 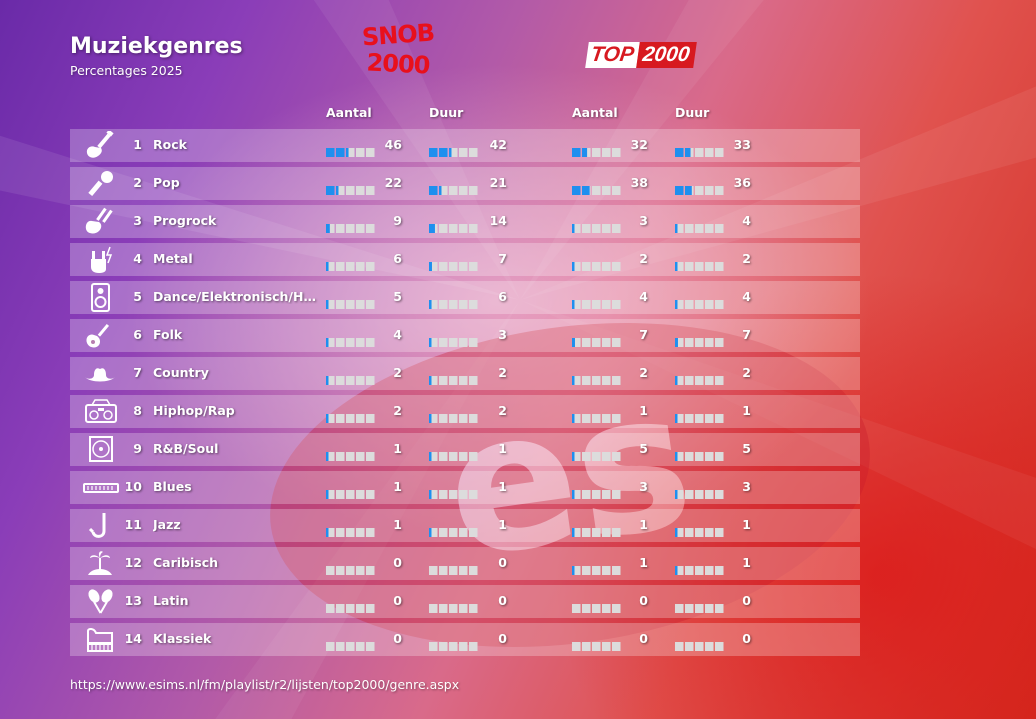 I want to click on top-aantal-value: 38, so click(x=639, y=182).